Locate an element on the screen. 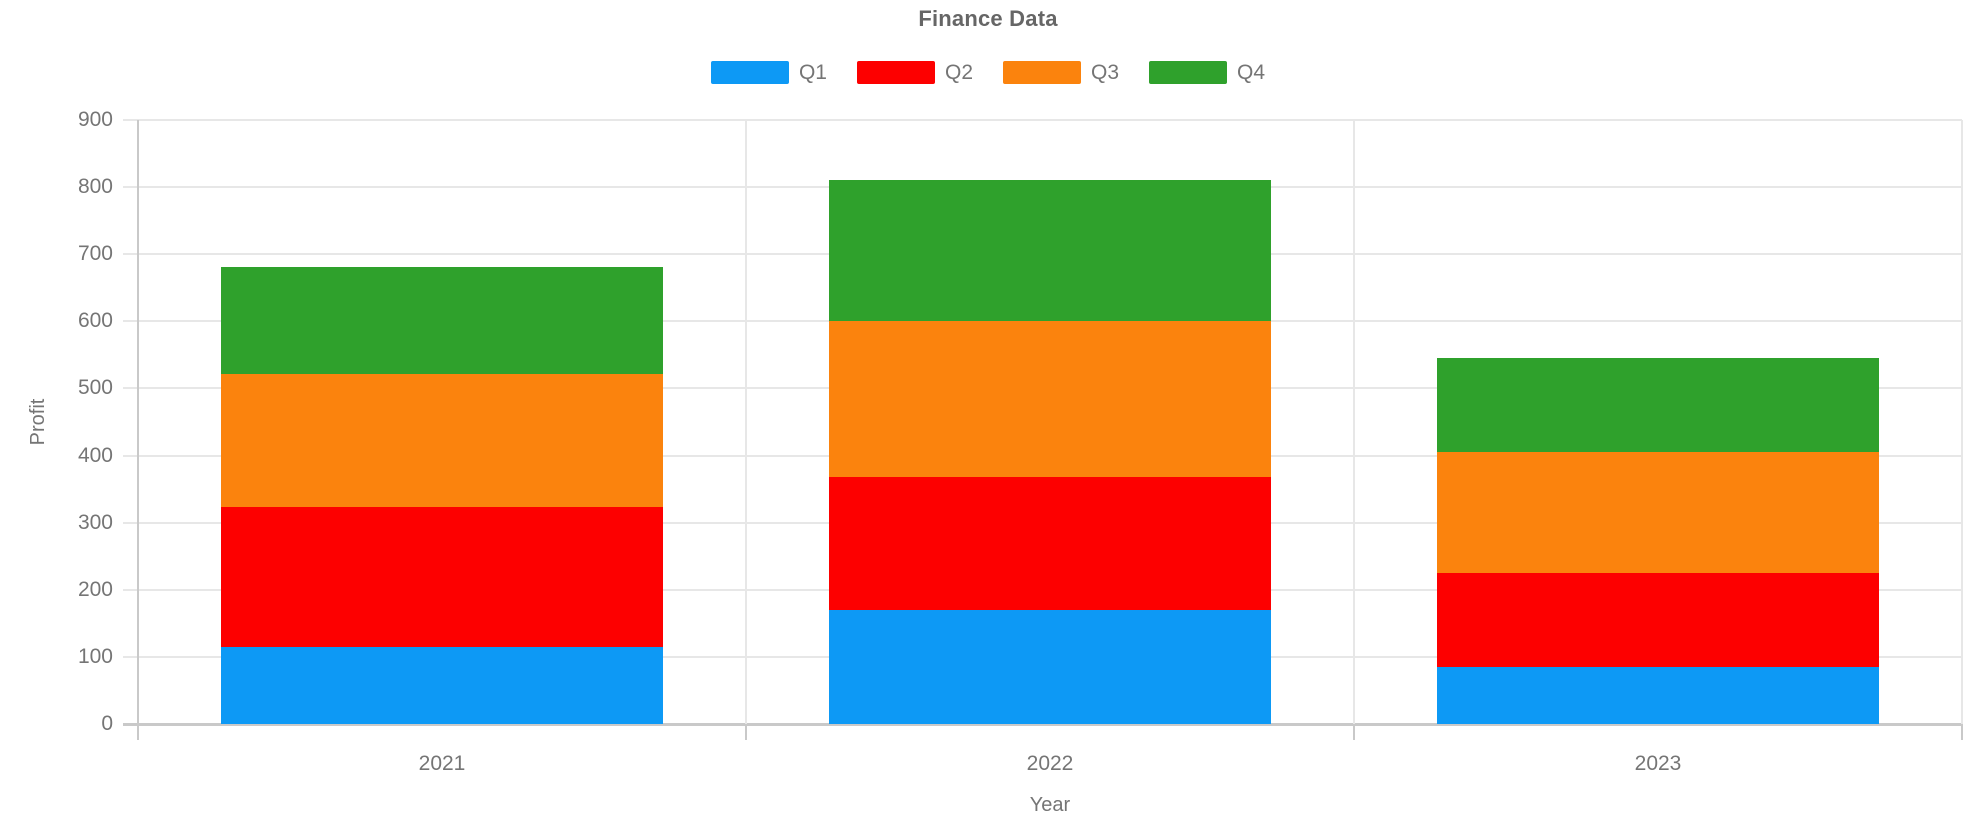  y-axis-title: Profit is located at coordinates (38, 422).